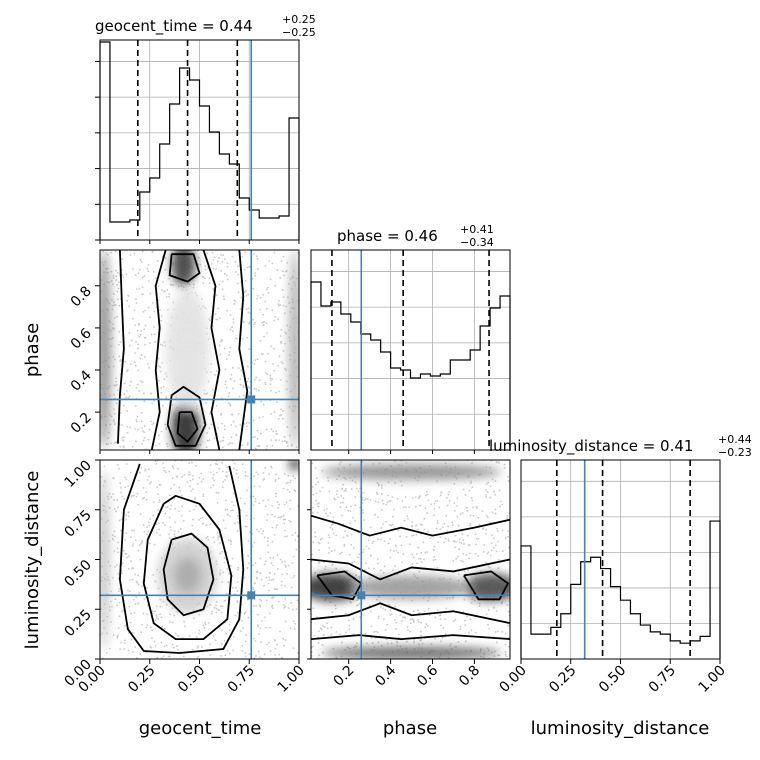 This screenshot has width=760, height=760. I want to click on frame-phase-luminosity_distance, so click(410, 559).